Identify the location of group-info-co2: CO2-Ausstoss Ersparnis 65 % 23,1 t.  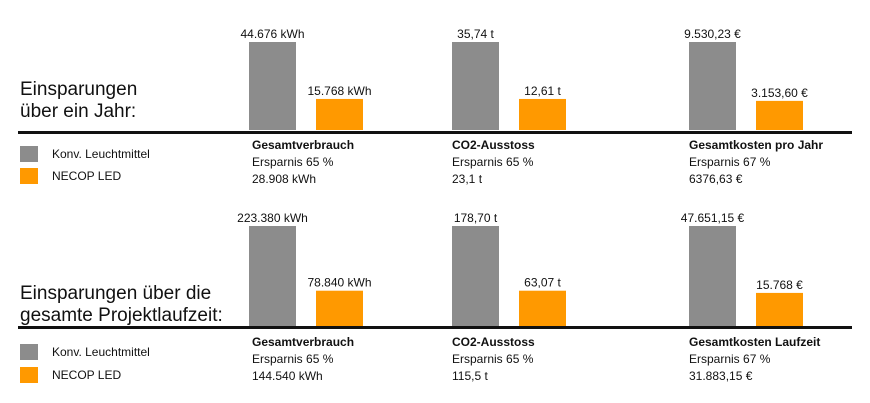
(493, 162).